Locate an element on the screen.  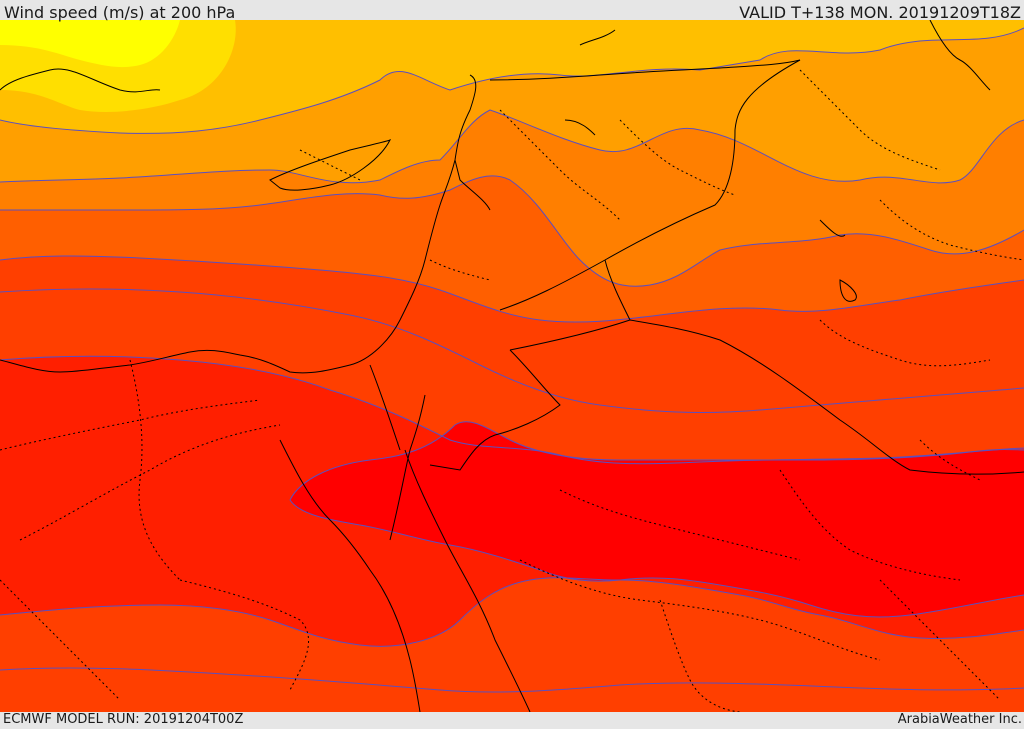
map-title: Wind speed (m/s) at 200 hPa is located at coordinates (120, 12).